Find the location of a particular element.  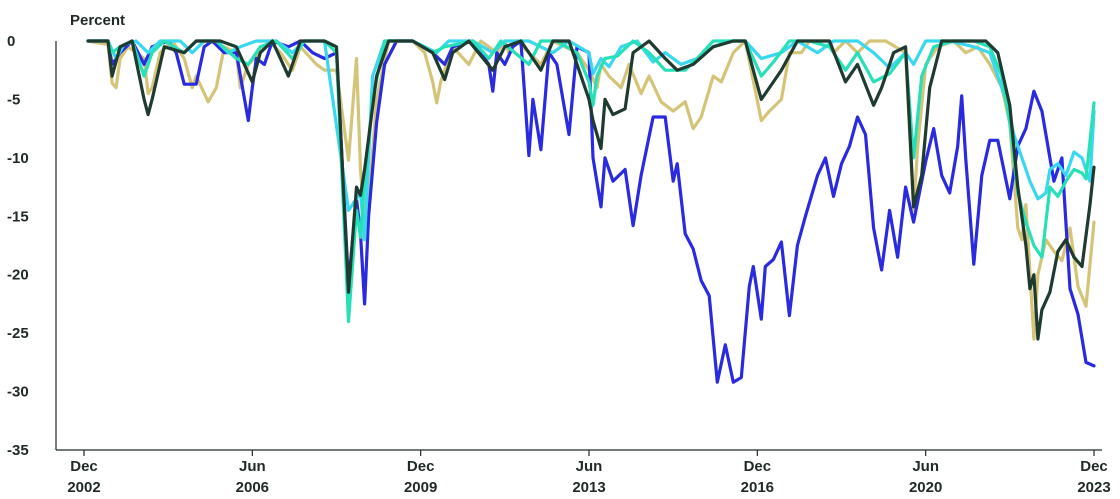

x-tick-label-year: 2002 is located at coordinates (83, 487).